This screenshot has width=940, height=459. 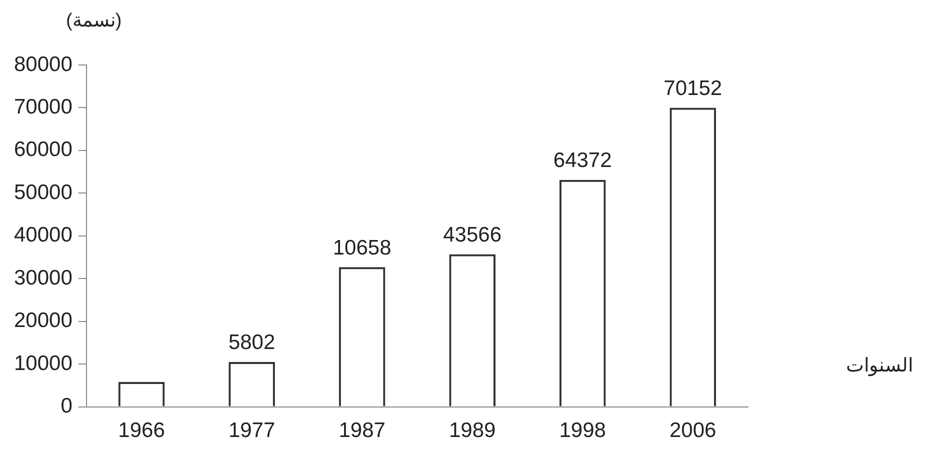 What do you see at coordinates (252, 342) in the screenshot?
I see `annotation: 5802` at bounding box center [252, 342].